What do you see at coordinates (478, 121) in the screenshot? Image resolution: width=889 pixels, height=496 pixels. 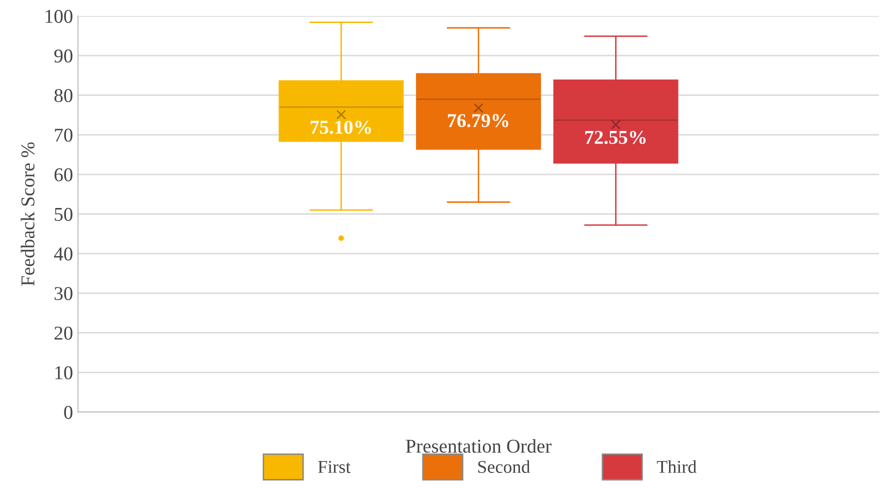 I see `text: 76.79%` at bounding box center [478, 121].